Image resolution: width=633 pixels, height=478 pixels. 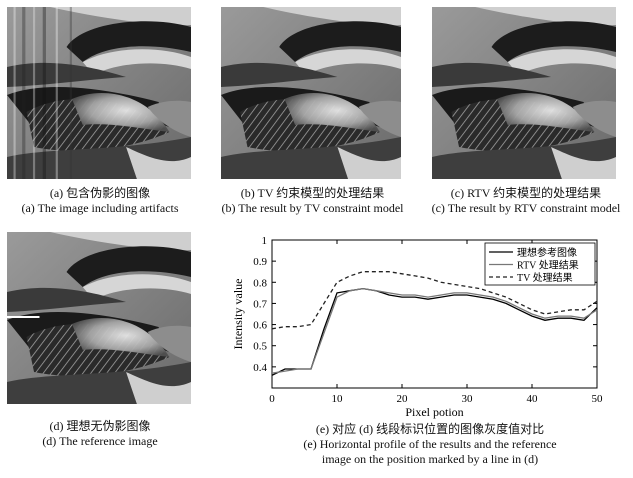 What do you see at coordinates (526, 208) in the screenshot?
I see `caption-c-en: (c) The result by RTV constraint model` at bounding box center [526, 208].